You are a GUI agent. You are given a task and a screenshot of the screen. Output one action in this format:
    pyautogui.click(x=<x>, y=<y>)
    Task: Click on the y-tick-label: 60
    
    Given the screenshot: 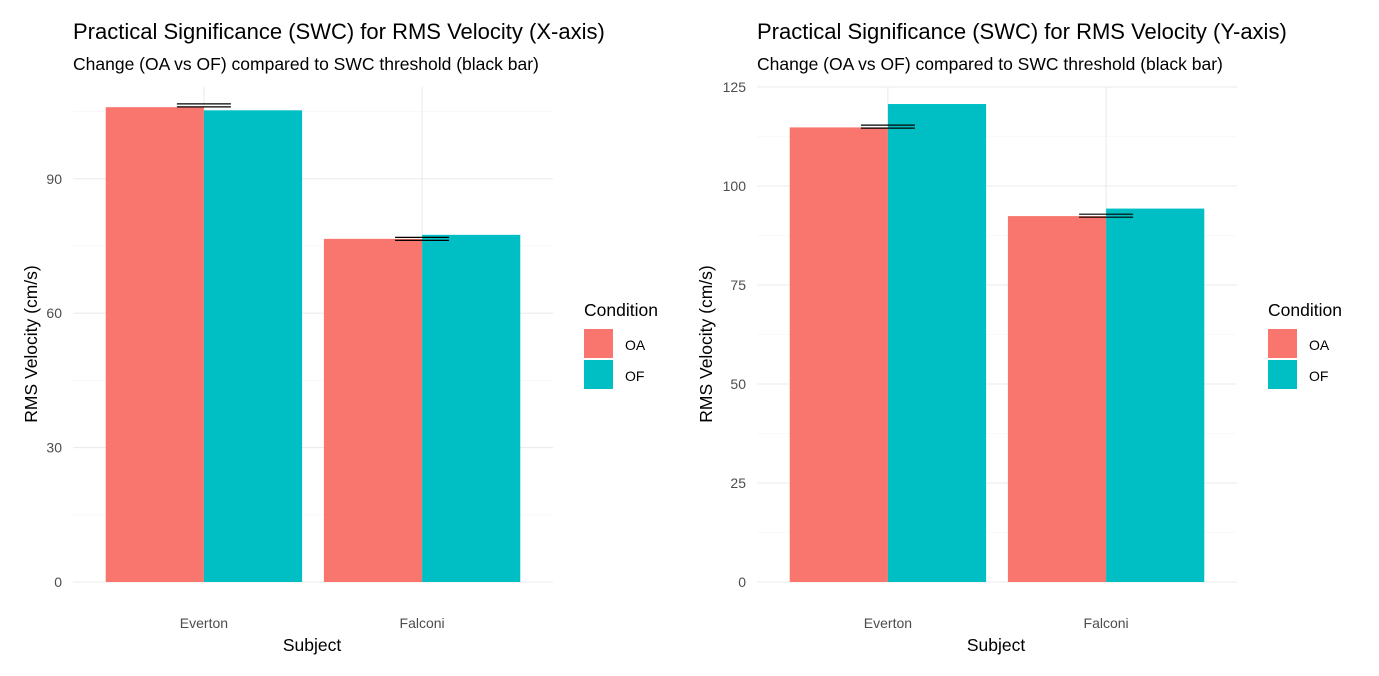 What is the action you would take?
    pyautogui.click(x=54, y=313)
    